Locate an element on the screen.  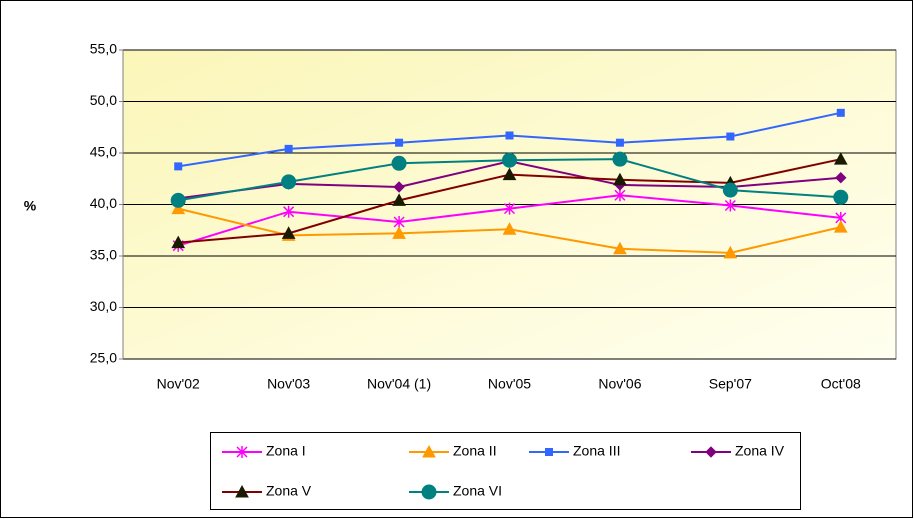
legend-label: Zona III is located at coordinates (596, 451).